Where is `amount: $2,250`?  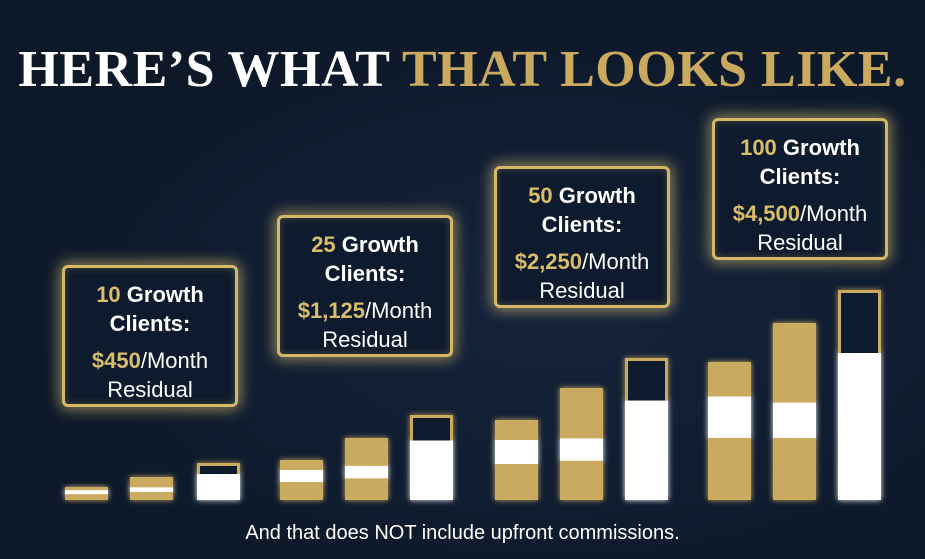 amount: $2,250 is located at coordinates (548, 261).